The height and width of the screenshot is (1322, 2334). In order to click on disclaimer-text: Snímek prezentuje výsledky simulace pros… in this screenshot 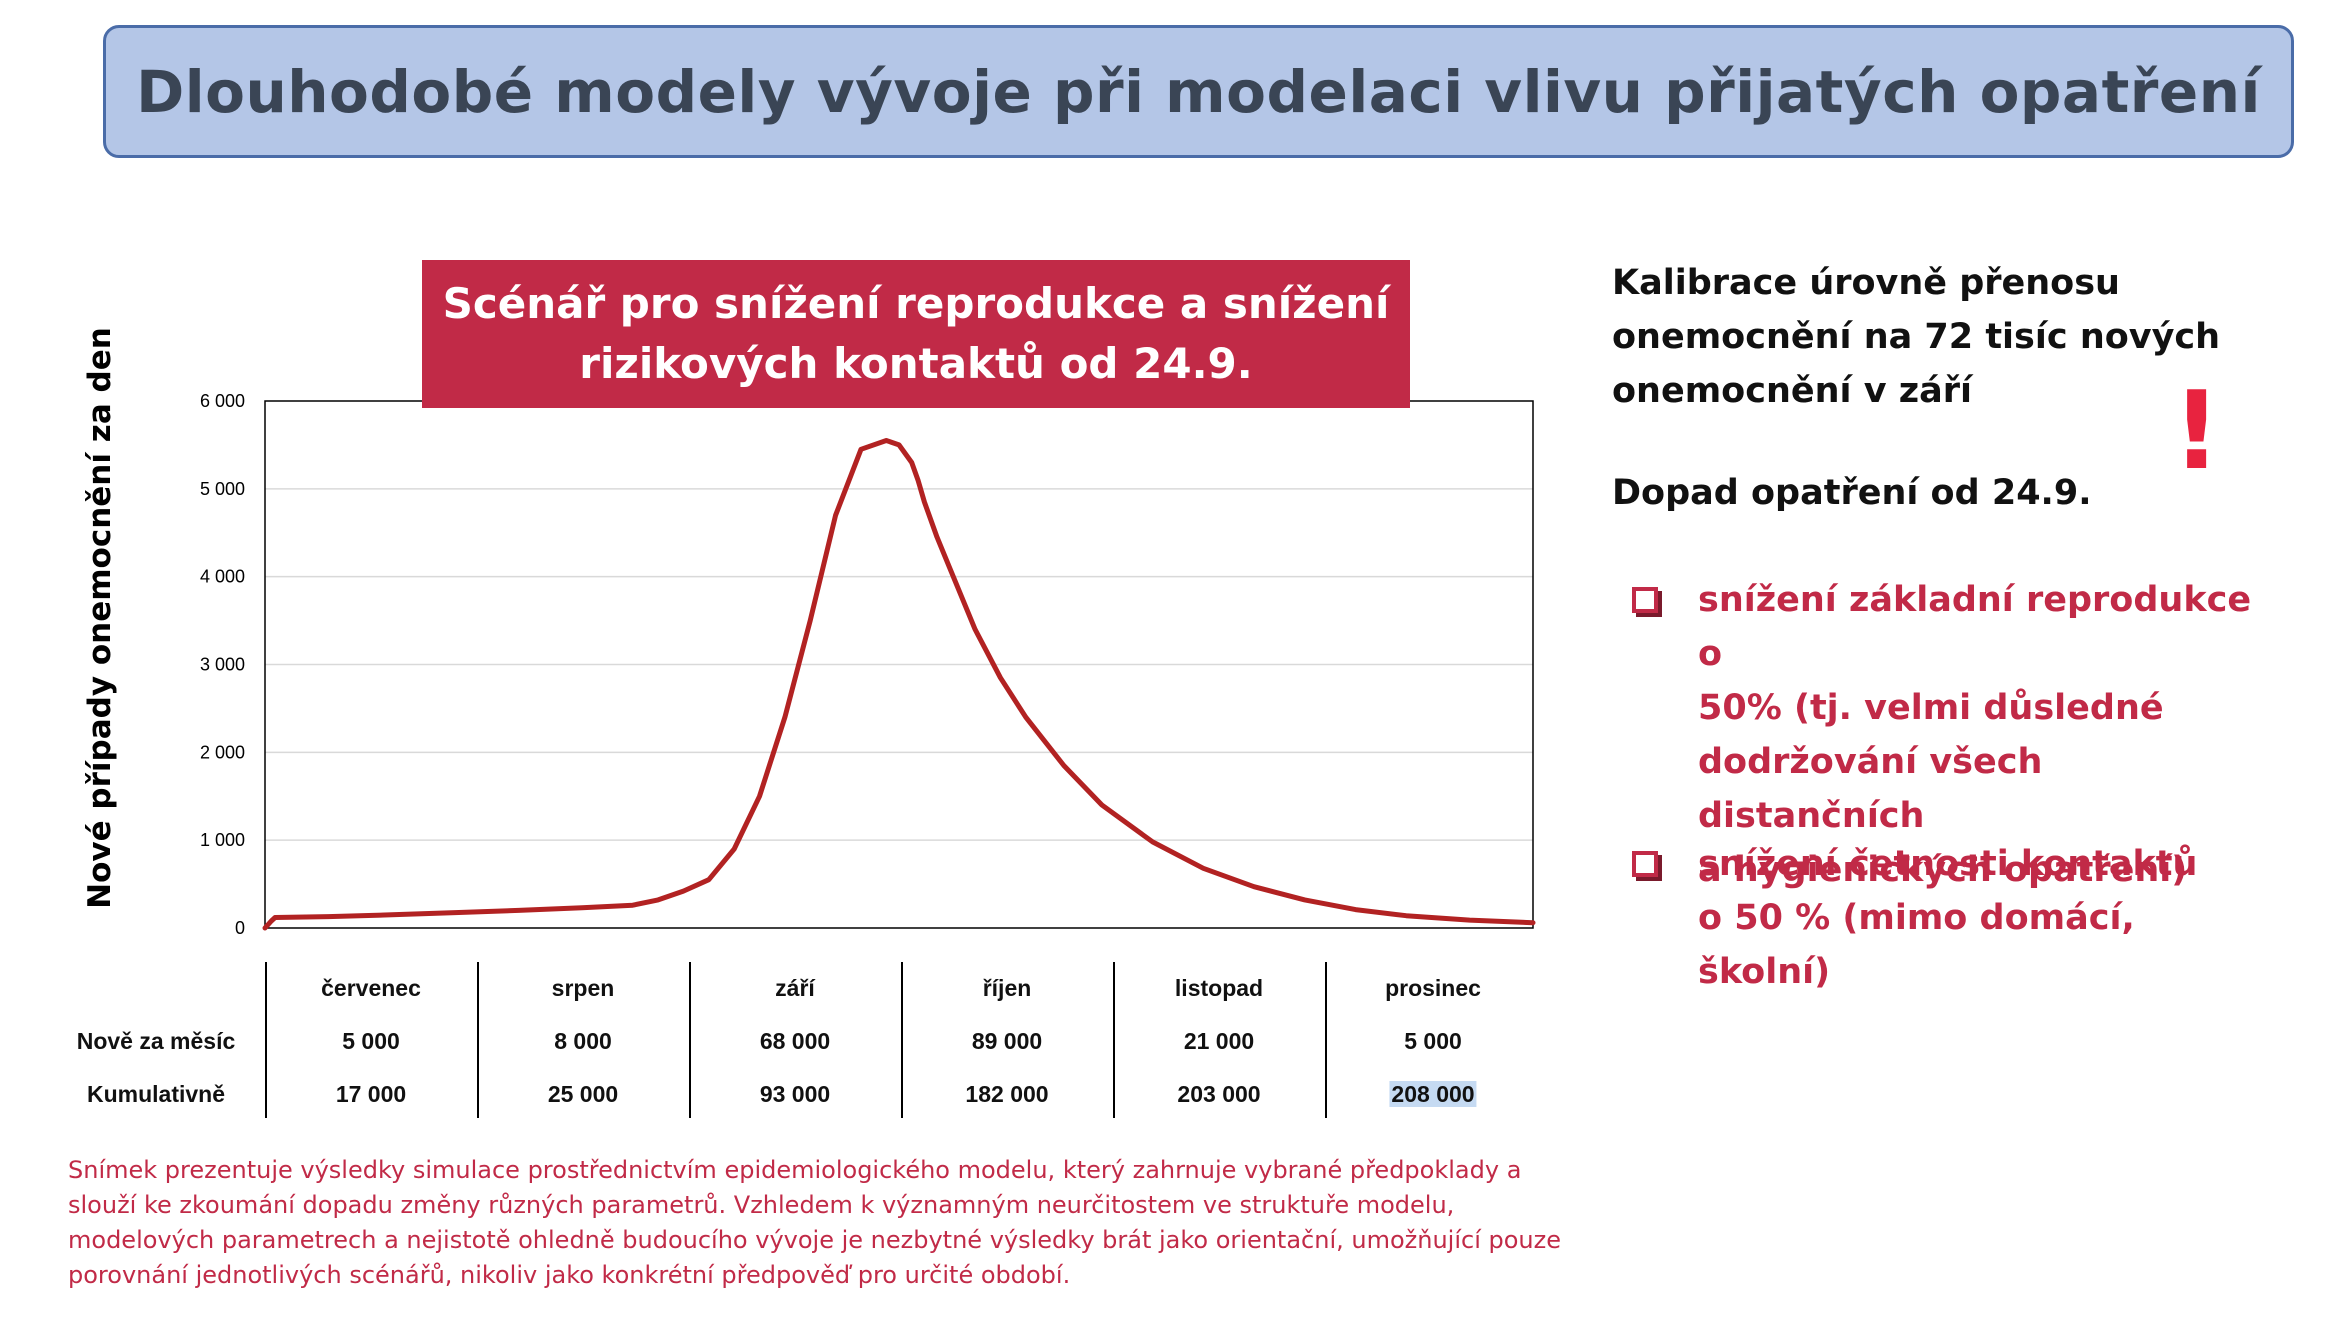, I will do `click(814, 1222)`.